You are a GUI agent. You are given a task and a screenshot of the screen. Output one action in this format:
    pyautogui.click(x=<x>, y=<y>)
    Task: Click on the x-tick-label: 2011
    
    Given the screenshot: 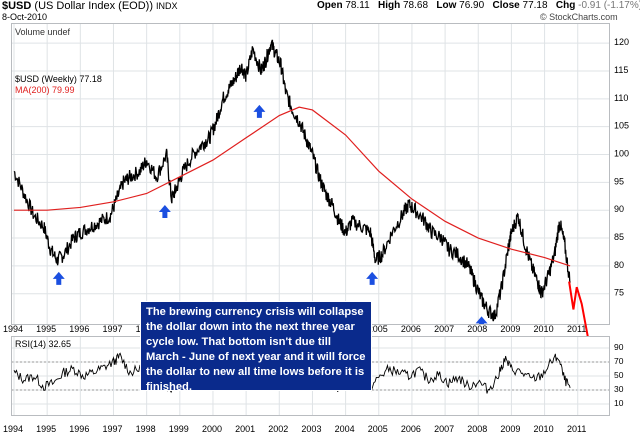 What is the action you would take?
    pyautogui.click(x=576, y=329)
    